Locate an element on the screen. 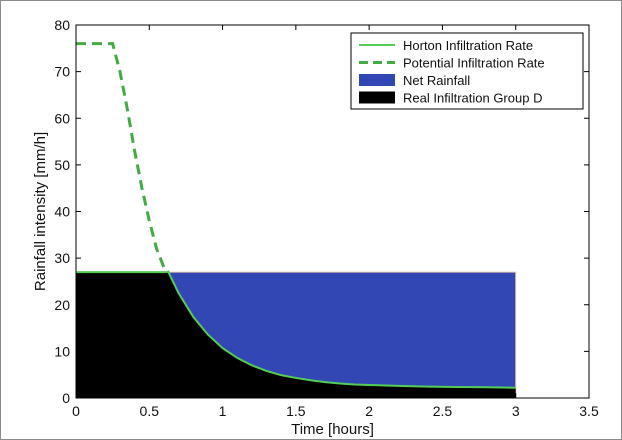  x-tick-label: 0 is located at coordinates (76, 411).